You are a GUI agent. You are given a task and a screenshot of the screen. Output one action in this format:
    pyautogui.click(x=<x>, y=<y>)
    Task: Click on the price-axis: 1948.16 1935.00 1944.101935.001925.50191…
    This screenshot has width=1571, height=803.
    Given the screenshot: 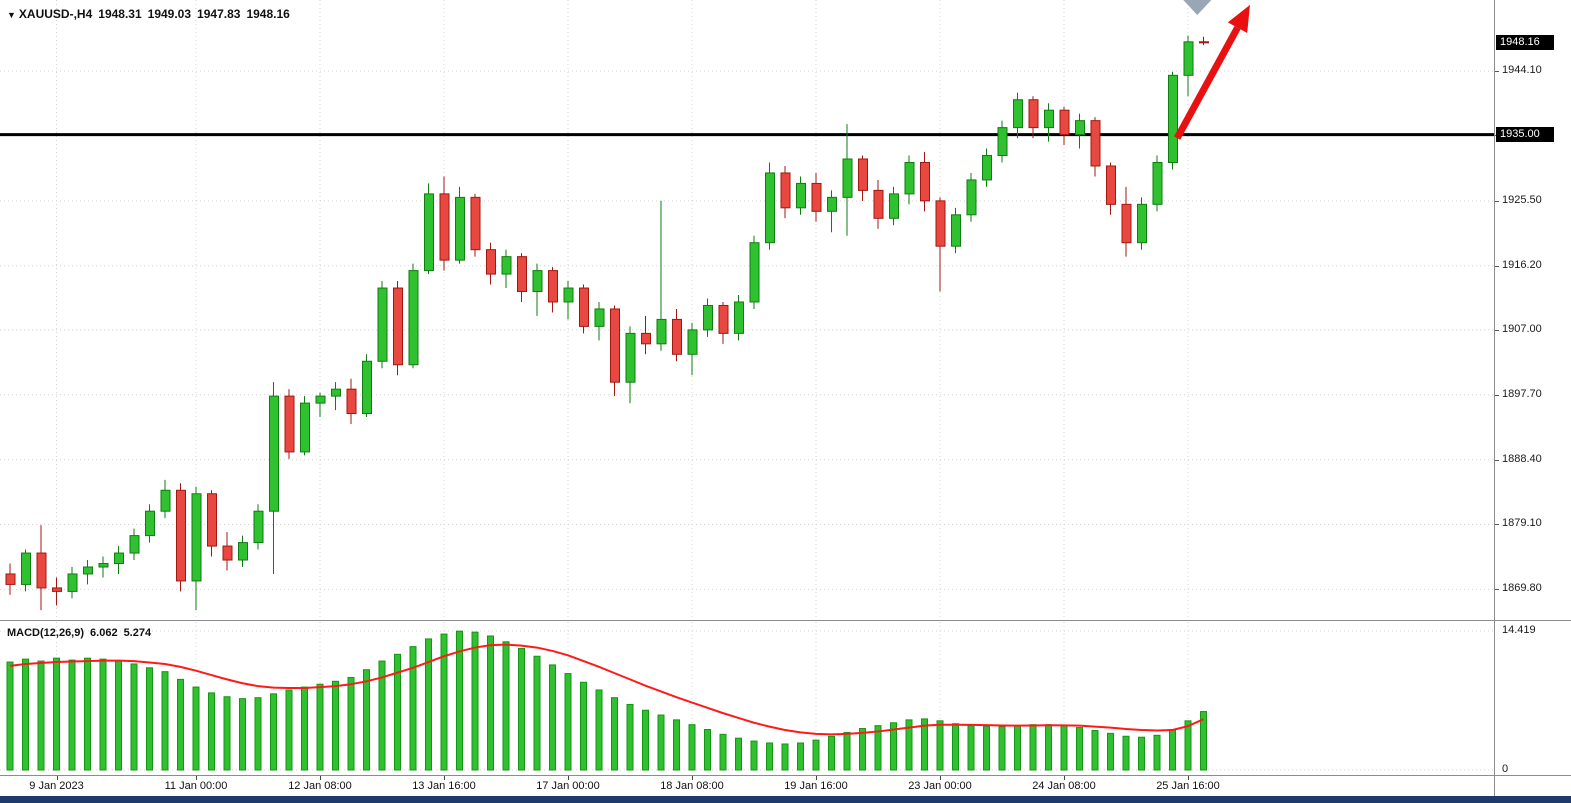 What is the action you would take?
    pyautogui.click(x=1533, y=387)
    